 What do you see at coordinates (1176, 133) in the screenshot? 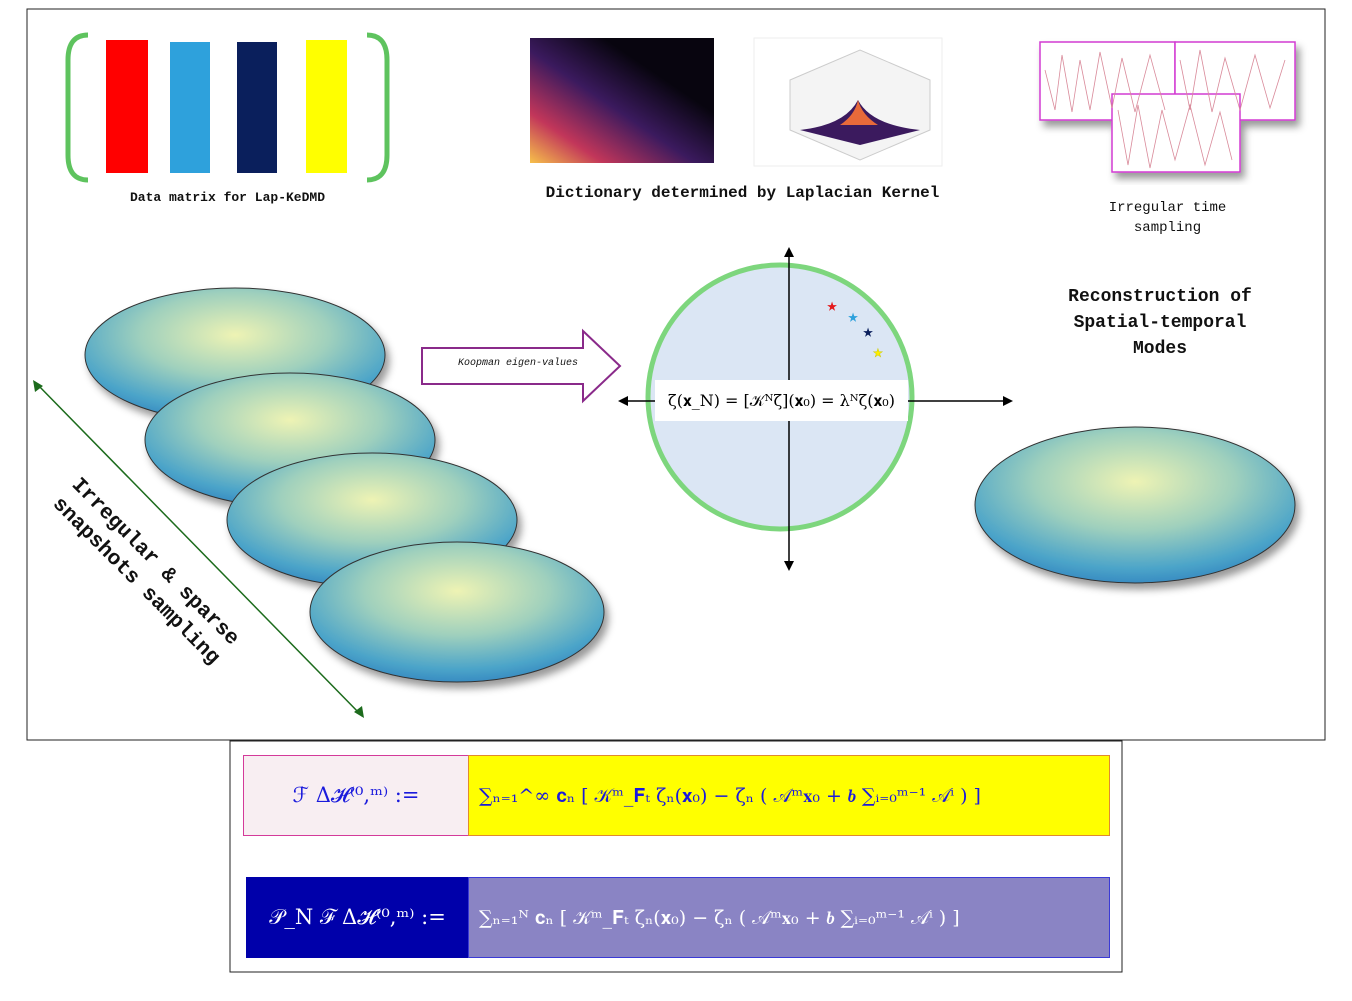
I see `sampling-panel` at bounding box center [1176, 133].